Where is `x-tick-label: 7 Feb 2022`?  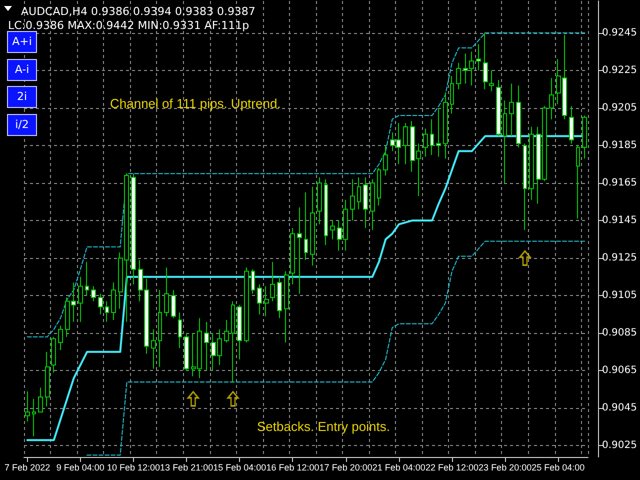
x-tick-label: 7 Feb 2022 is located at coordinates (27, 467).